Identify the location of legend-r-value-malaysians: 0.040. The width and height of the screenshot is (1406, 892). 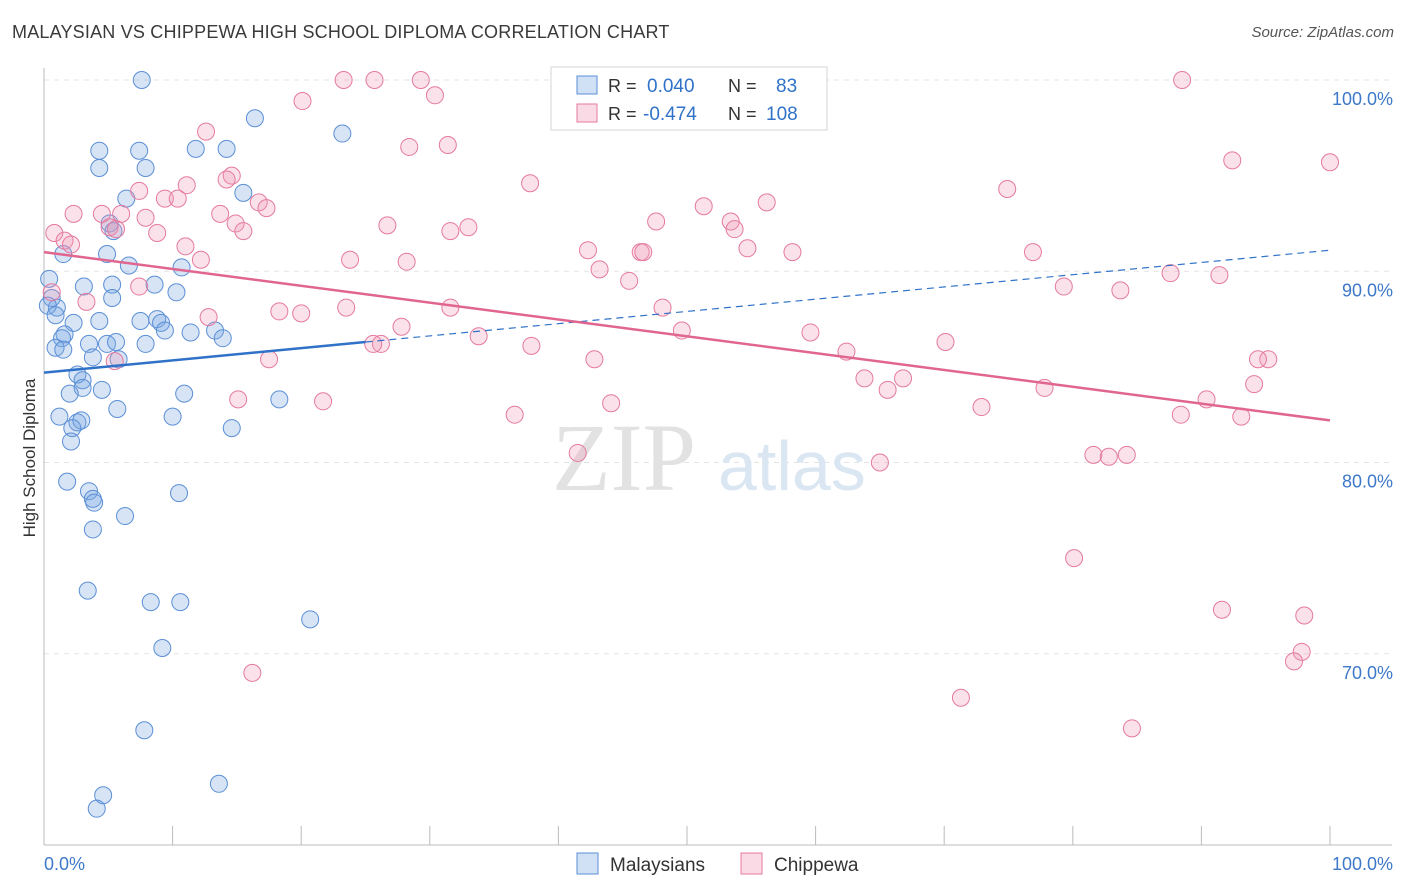
(671, 86).